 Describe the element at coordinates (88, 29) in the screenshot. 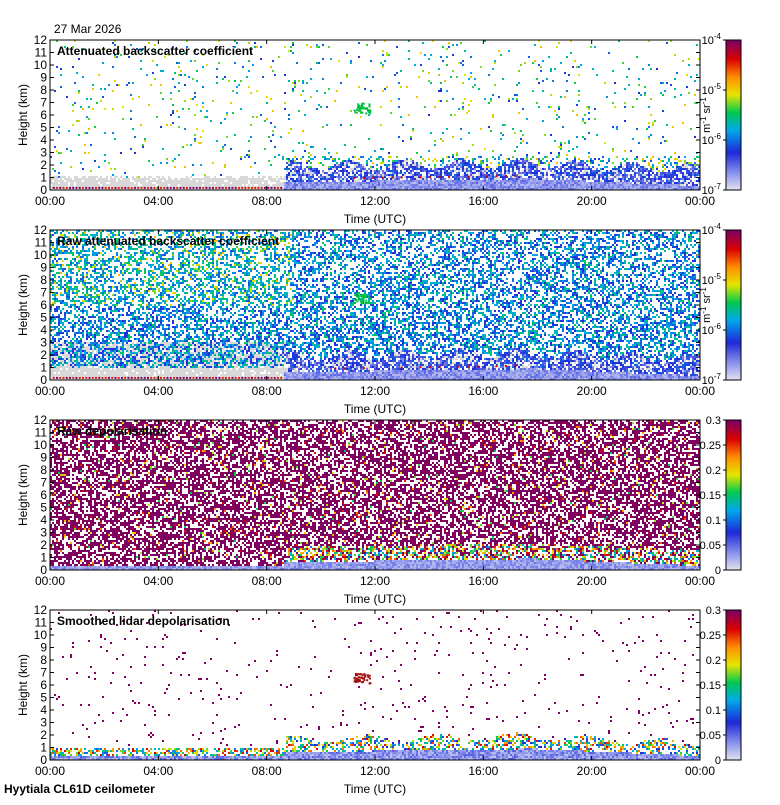

I see `date-label: 27 Mar 2026` at that location.